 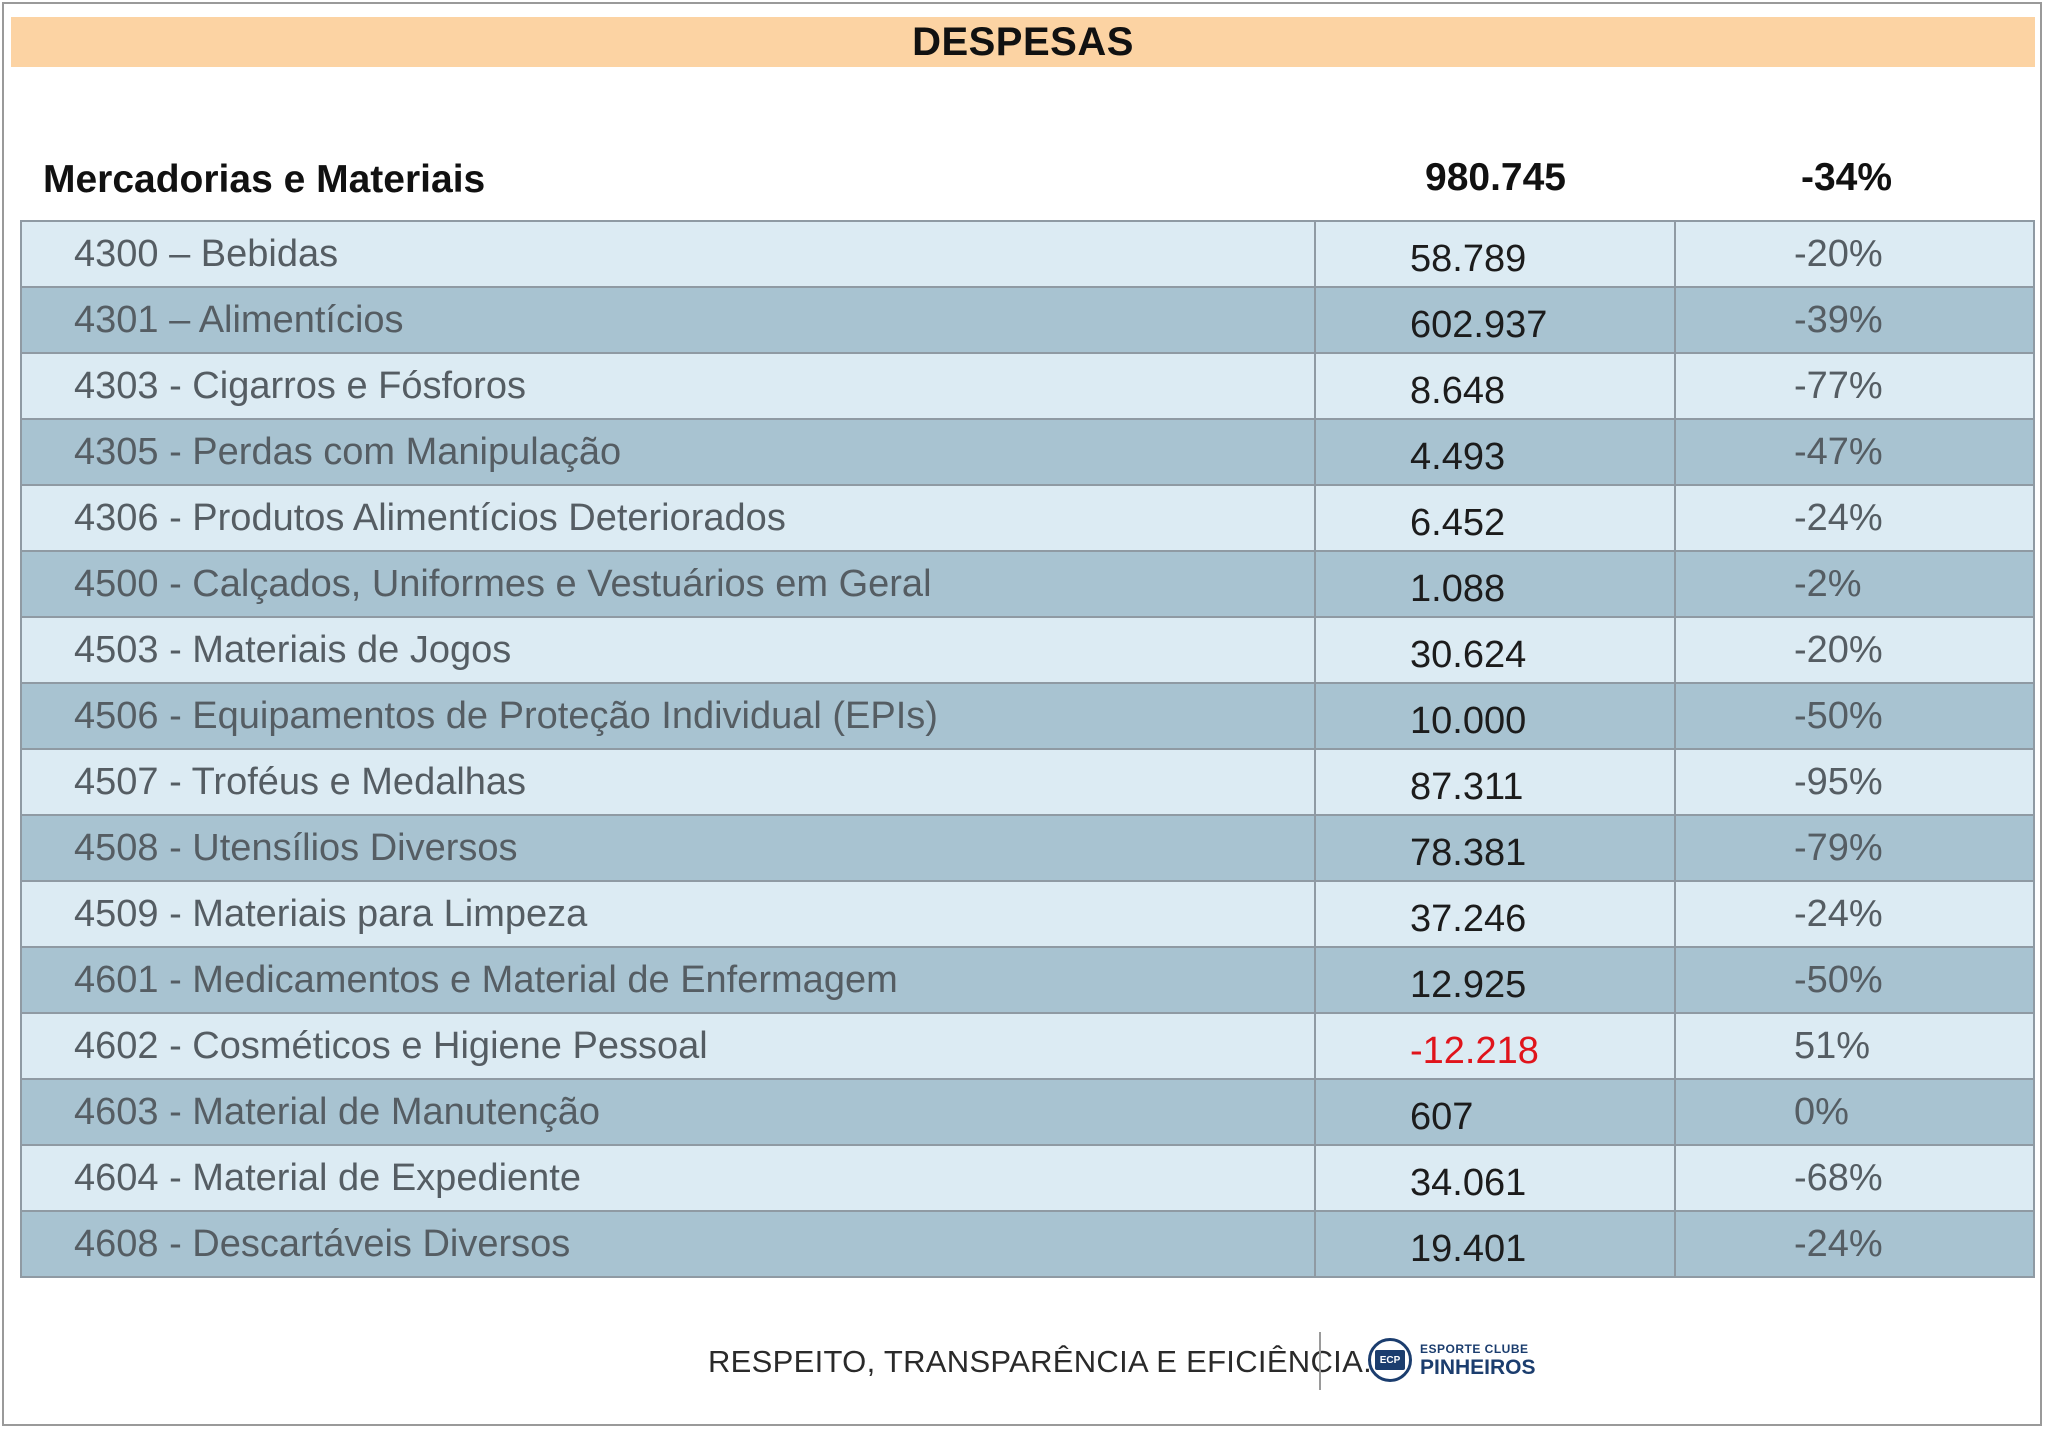 I want to click on table-row: 4508 - Utensílios Diversos 78.381 -79%, so click(x=1027, y=848).